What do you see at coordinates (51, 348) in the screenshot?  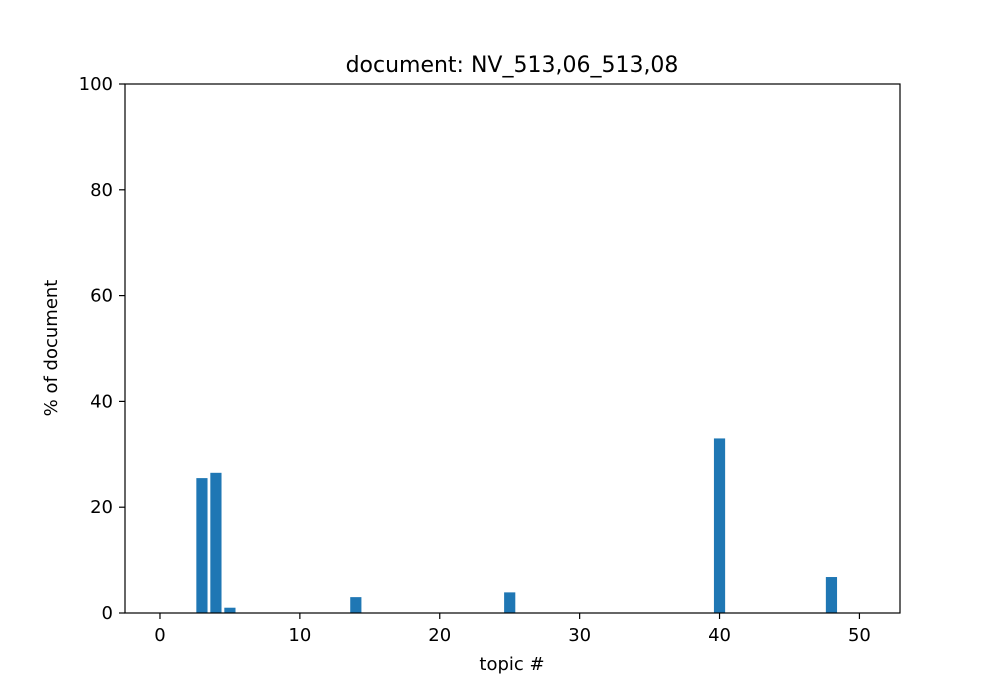 I see `y-axis-label: % of document` at bounding box center [51, 348].